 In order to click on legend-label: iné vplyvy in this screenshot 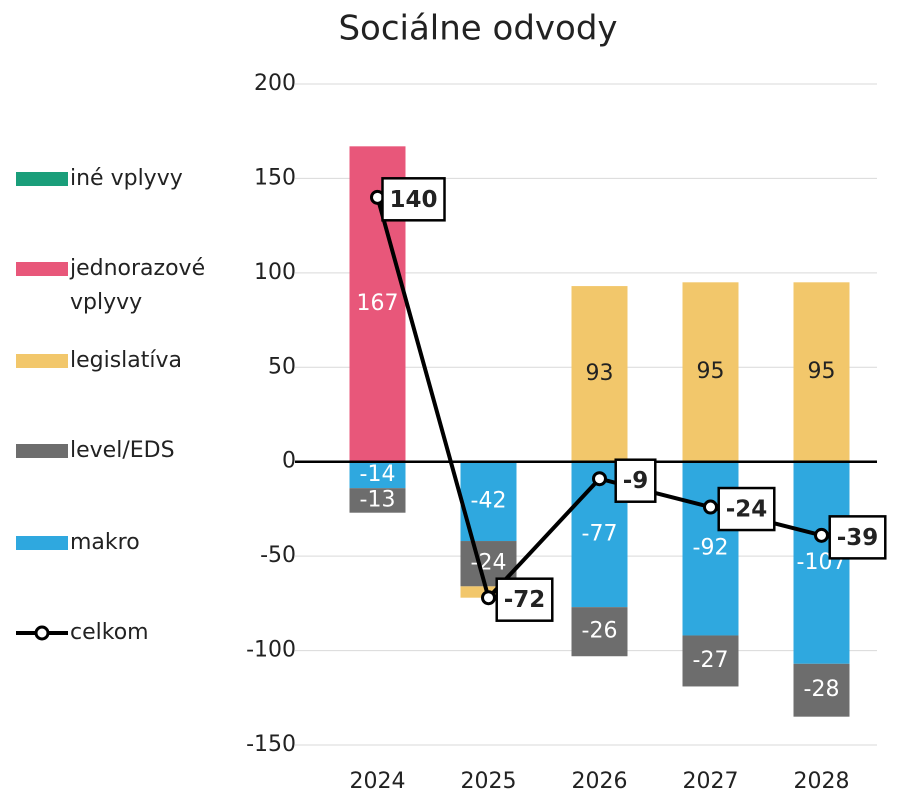, I will do `click(126, 178)`.